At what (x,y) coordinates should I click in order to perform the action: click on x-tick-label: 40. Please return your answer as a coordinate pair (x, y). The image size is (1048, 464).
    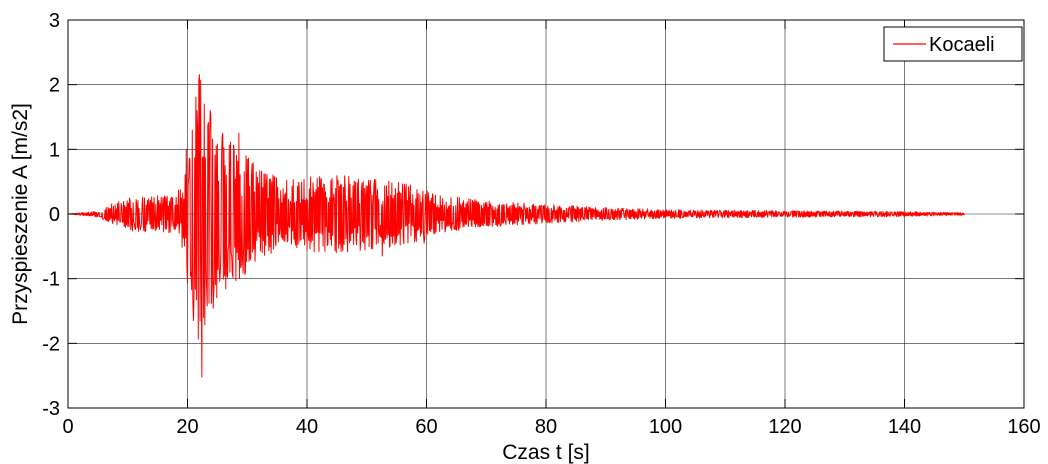
    Looking at the image, I should click on (307, 427).